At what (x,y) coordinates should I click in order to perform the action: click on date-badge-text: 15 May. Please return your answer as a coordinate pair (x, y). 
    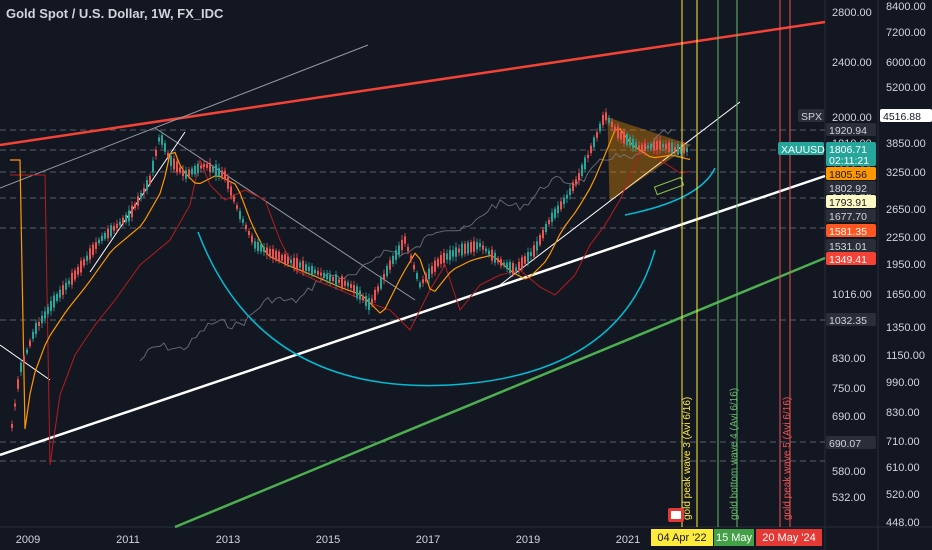
    Looking at the image, I should click on (734, 538).